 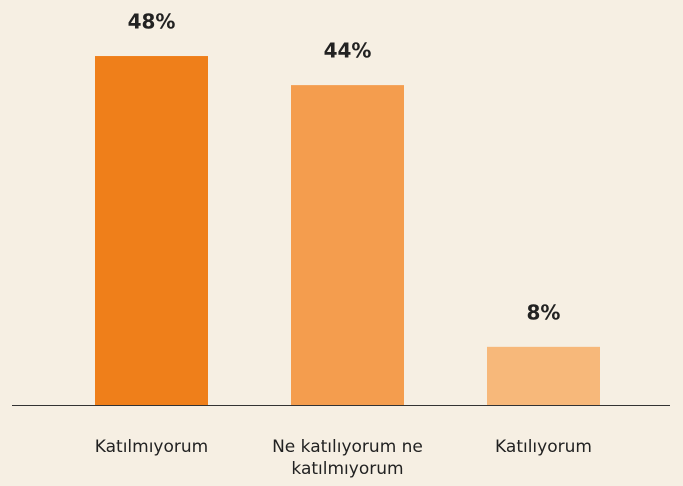 I want to click on category-label: Ne katılıyorum ne katılmıyorum, so click(x=347, y=458).